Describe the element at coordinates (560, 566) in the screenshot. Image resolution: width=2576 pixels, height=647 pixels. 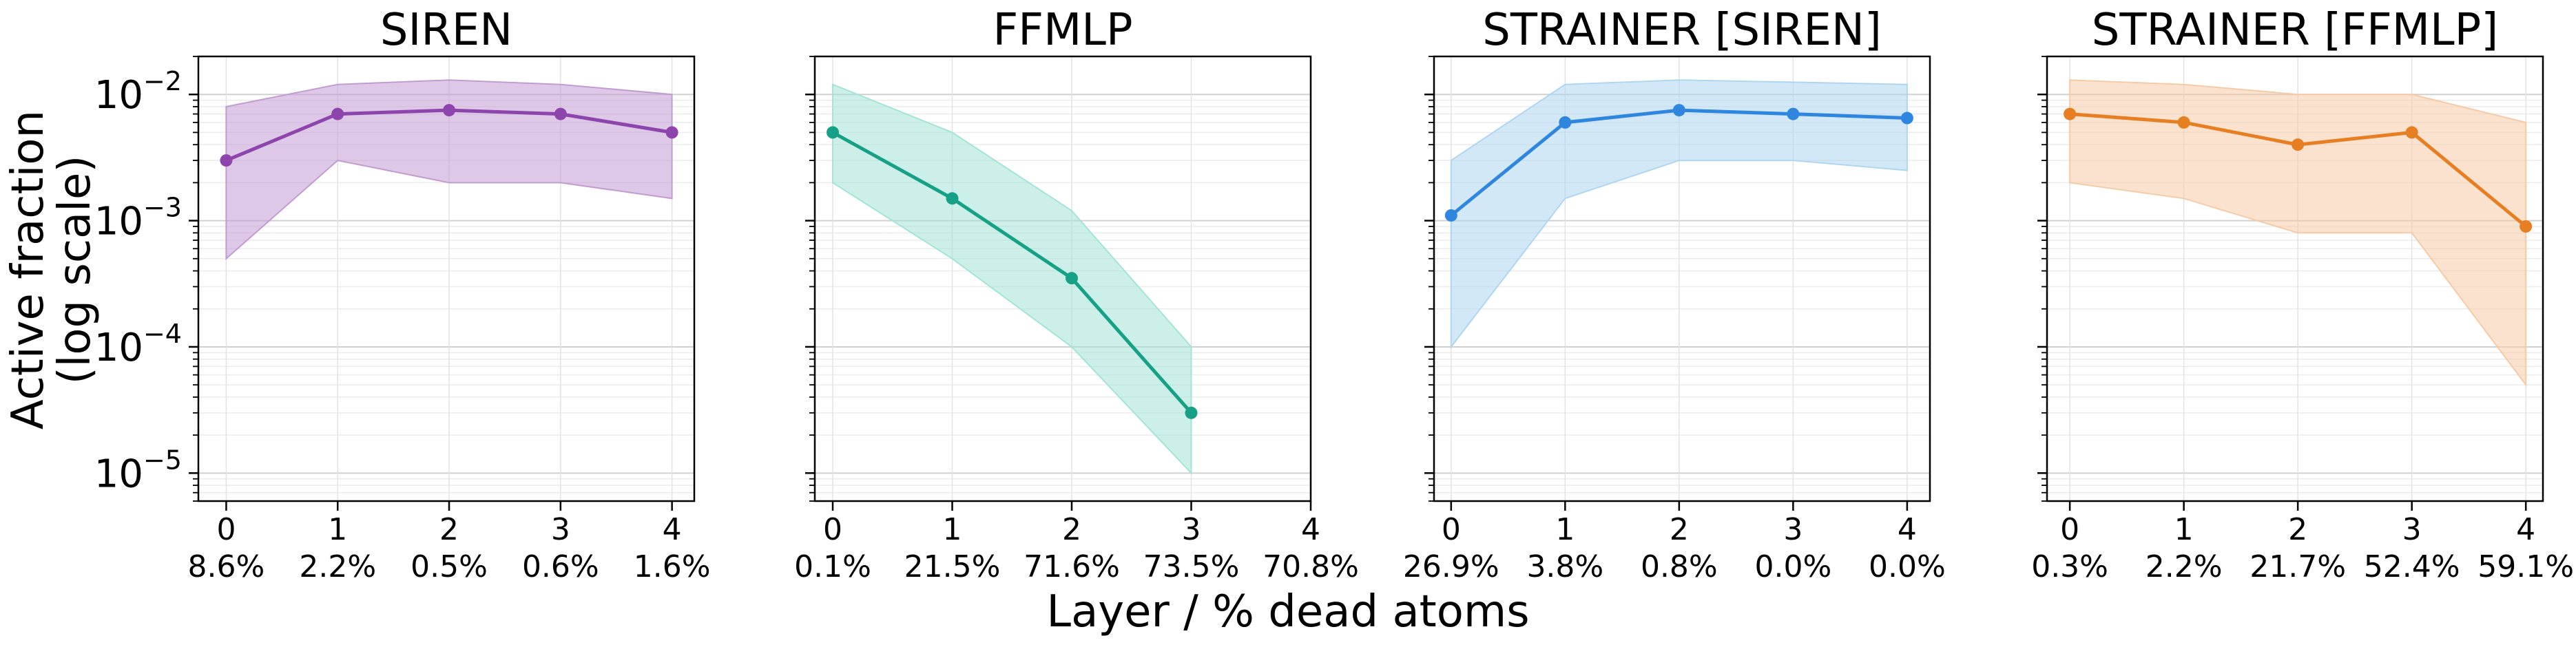
I see `dead-atoms-label: 0.6%` at that location.